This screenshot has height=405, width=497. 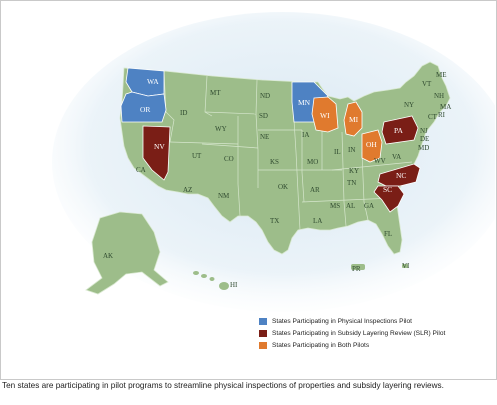 I want to click on label-wy: WY, so click(x=221, y=129).